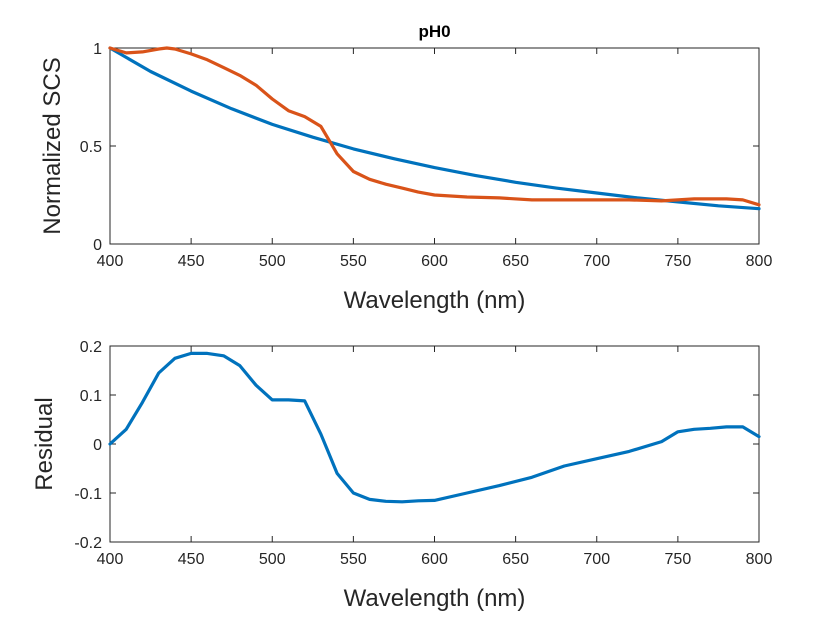 The height and width of the screenshot is (630, 840). I want to click on bottom-y-tick-label: -0.1, so click(88, 494).